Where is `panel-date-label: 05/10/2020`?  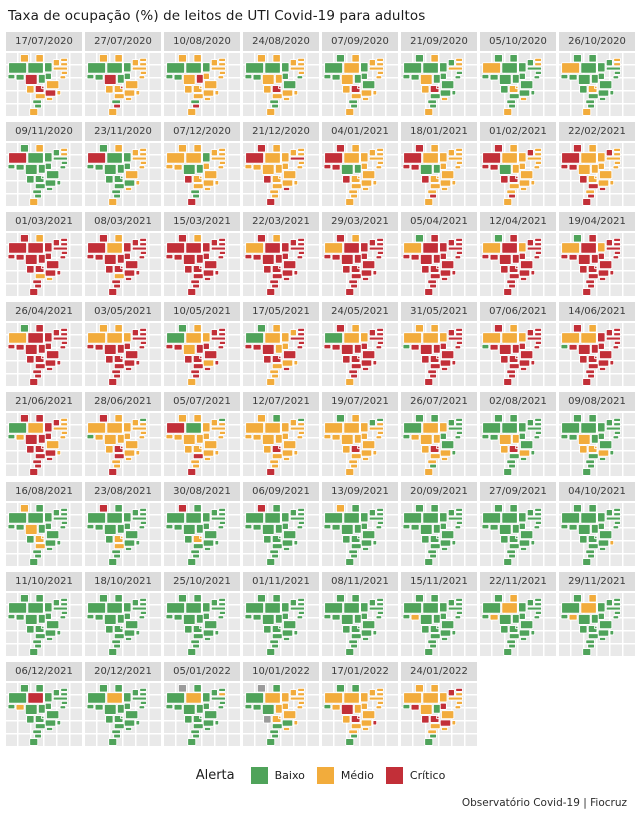 panel-date-label: 05/10/2020 is located at coordinates (518, 41).